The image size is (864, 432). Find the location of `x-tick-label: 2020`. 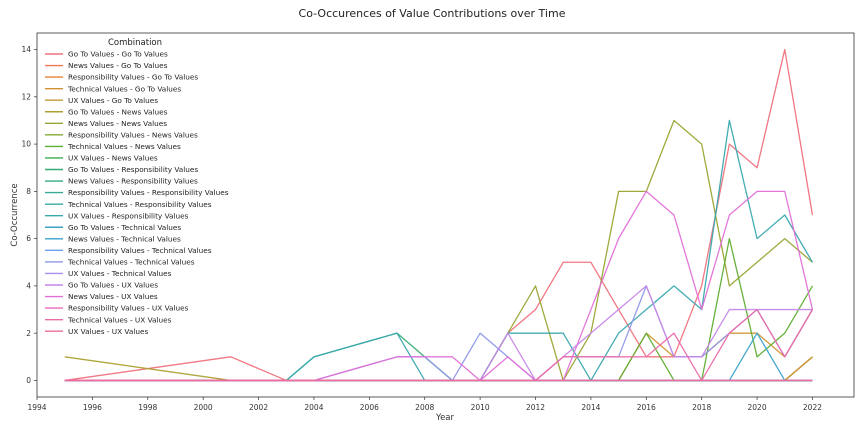

x-tick-label: 2020 is located at coordinates (757, 407).